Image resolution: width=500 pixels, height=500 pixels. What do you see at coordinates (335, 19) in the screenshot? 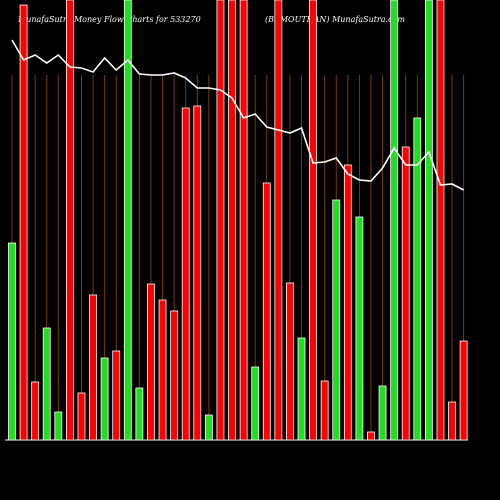
I see `chart-subtitle: (BEMOUTHAN) MunafaSutra.com` at bounding box center [335, 19].